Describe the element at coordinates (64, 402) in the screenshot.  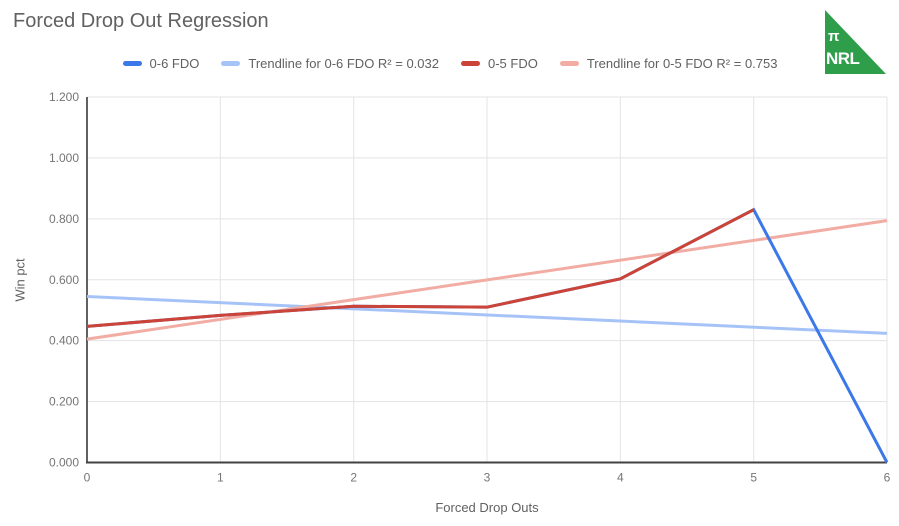
I see `y-tick-label: 0.200` at that location.